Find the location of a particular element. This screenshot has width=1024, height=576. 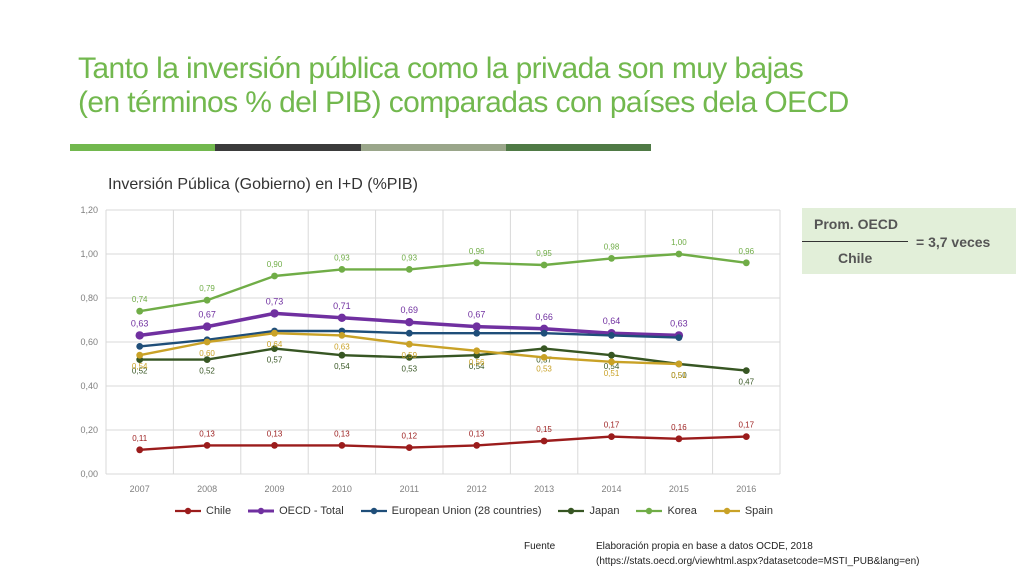

legend-label: Japan is located at coordinates (604, 511).